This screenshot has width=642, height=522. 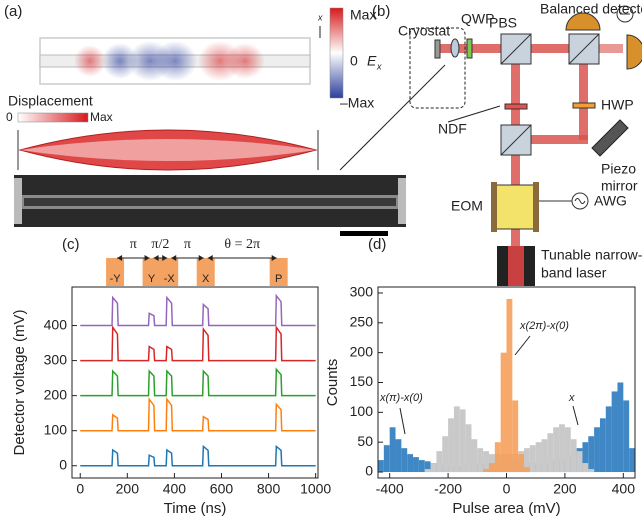 I want to click on plot-frame, so click(x=195, y=382).